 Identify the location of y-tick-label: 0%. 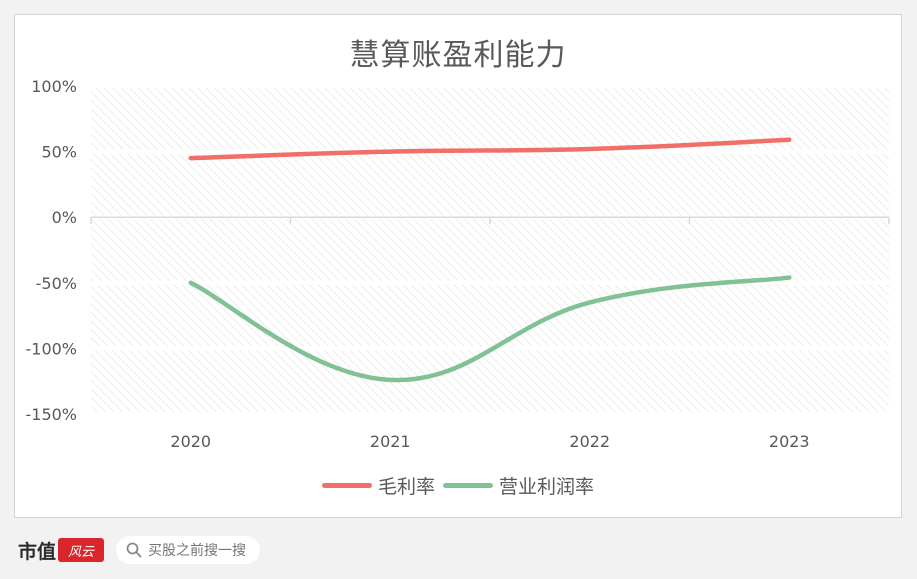
(64, 217).